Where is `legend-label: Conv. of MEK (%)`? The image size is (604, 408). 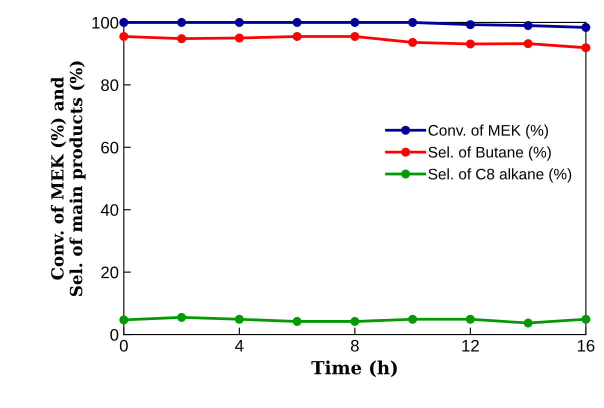
legend-label: Conv. of MEK (%) is located at coordinates (488, 131).